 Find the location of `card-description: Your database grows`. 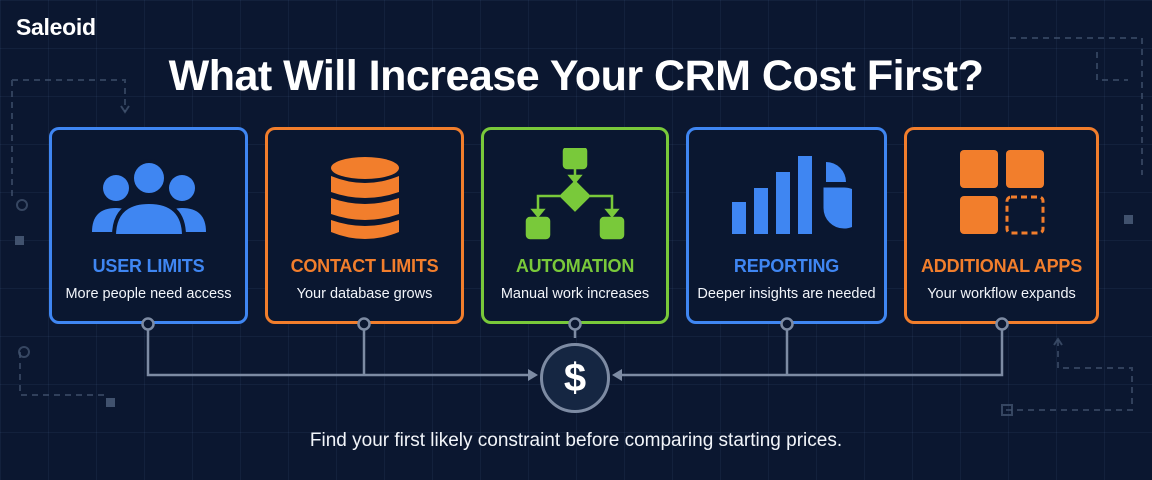

card-description: Your database grows is located at coordinates (364, 294).